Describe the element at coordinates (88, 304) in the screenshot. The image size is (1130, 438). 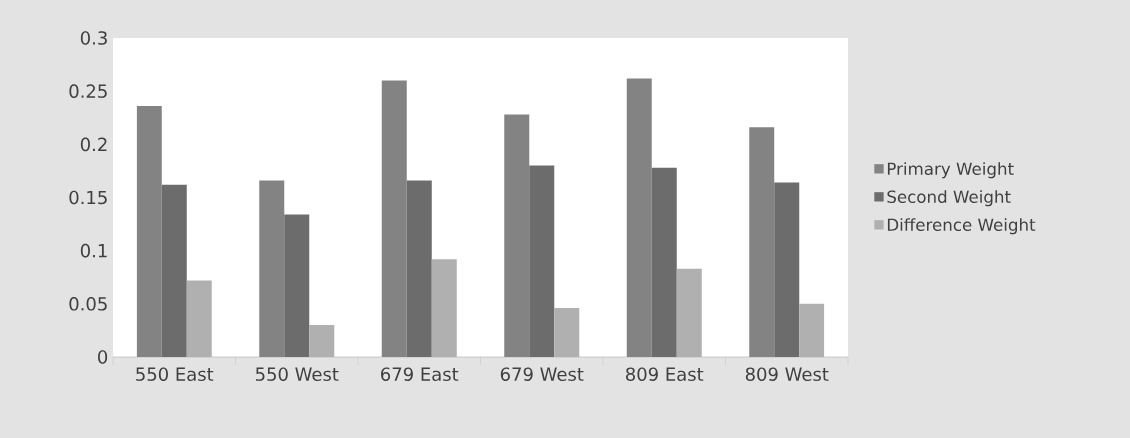
I see `y-tick-label: 0.05` at that location.